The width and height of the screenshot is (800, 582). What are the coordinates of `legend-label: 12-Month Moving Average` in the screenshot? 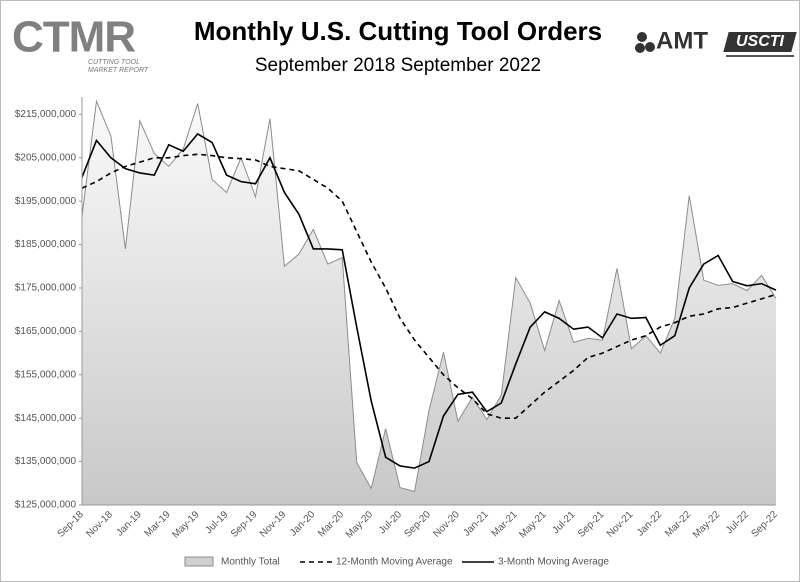 It's located at (394, 562).